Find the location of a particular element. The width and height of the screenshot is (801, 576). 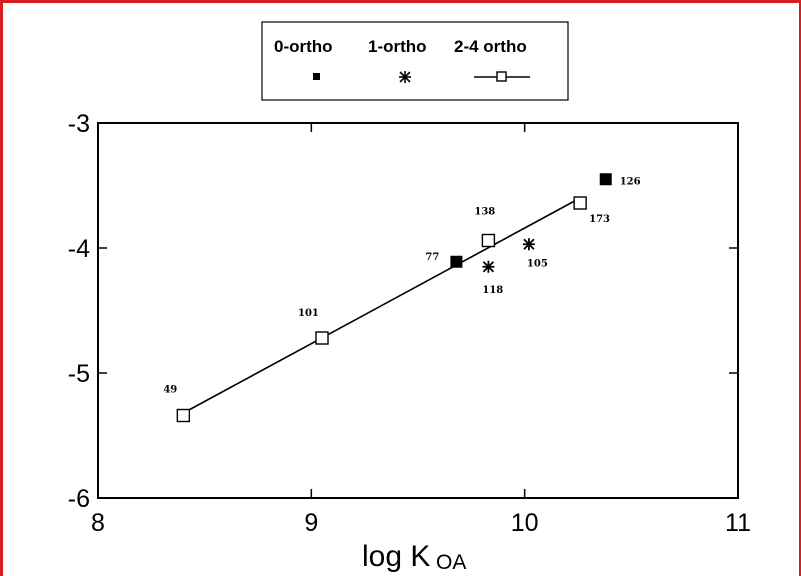

x-tick-label: 11 is located at coordinates (738, 523).